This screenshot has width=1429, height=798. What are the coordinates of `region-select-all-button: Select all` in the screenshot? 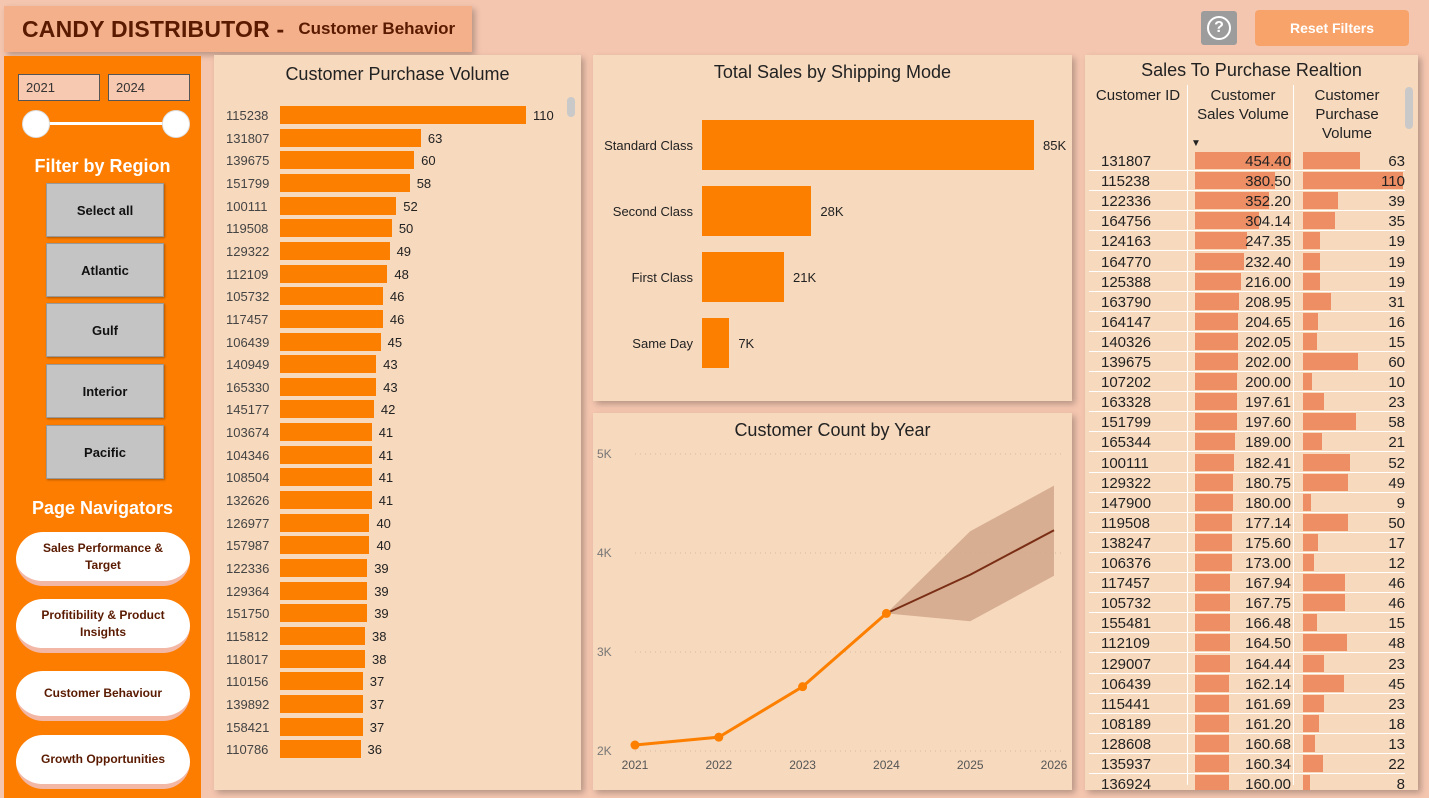 It's located at (105, 210).